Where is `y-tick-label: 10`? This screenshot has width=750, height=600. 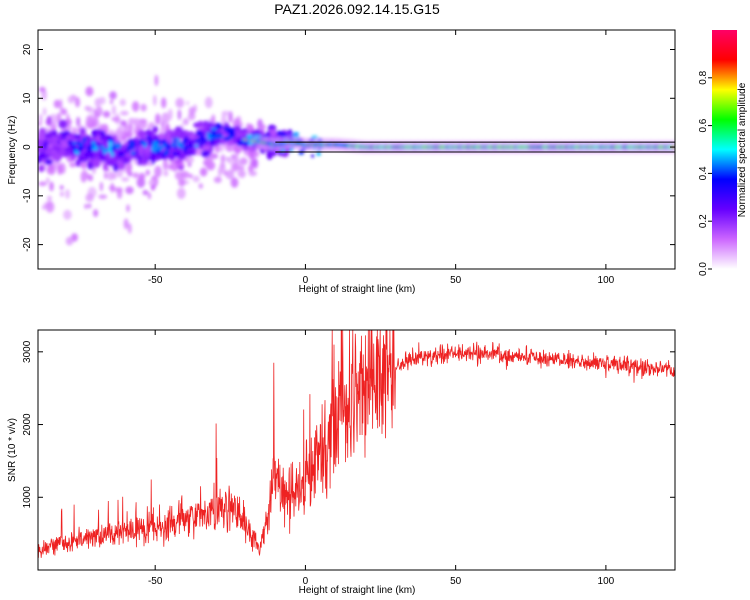
y-tick-label: 10 is located at coordinates (27, 98).